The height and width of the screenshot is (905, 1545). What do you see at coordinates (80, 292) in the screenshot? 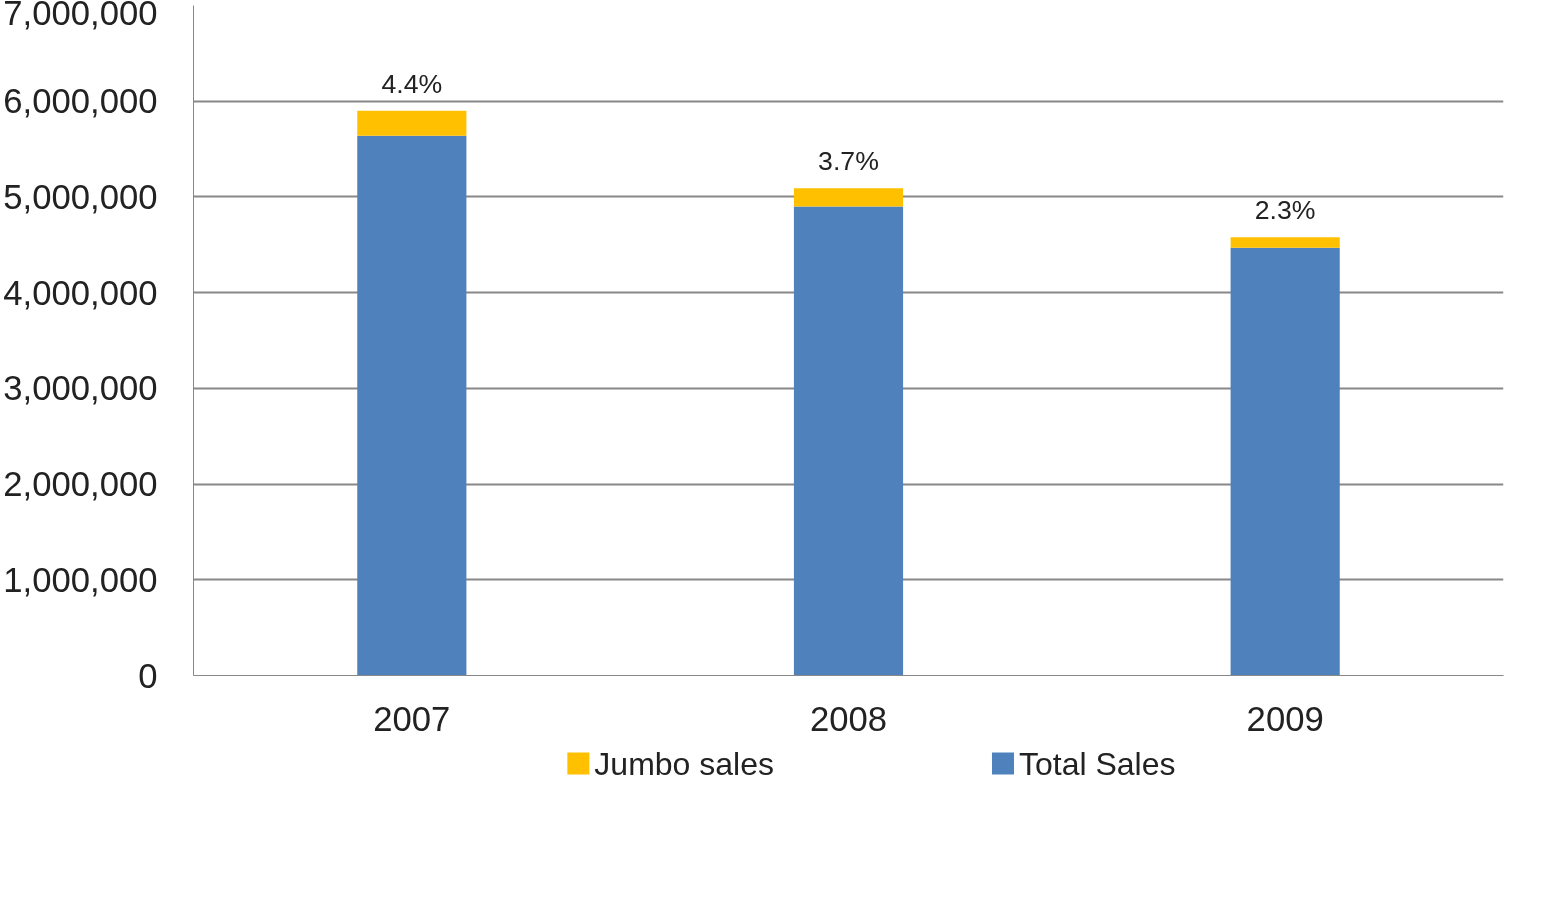
I see `y-tick-label: 4,000,000` at bounding box center [80, 292].